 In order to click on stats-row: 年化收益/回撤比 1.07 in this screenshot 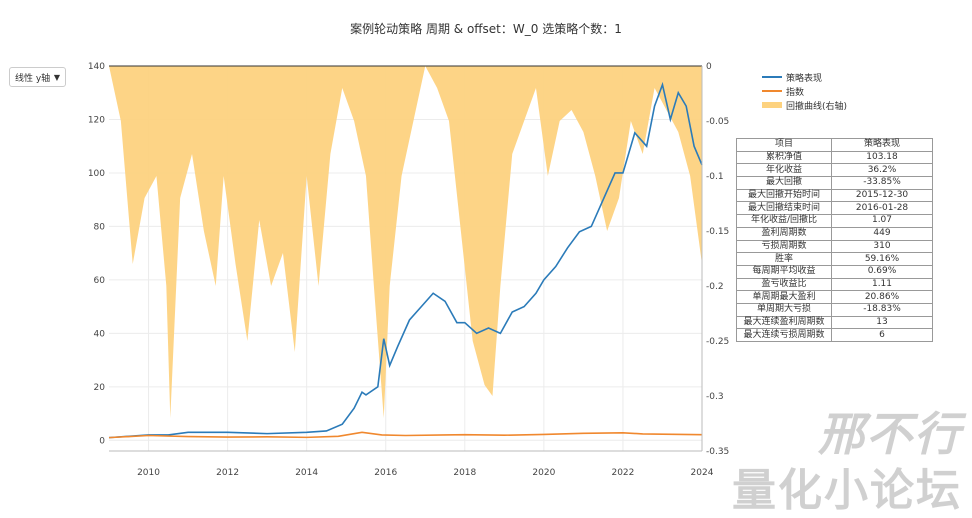, I will do `click(834, 221)`.